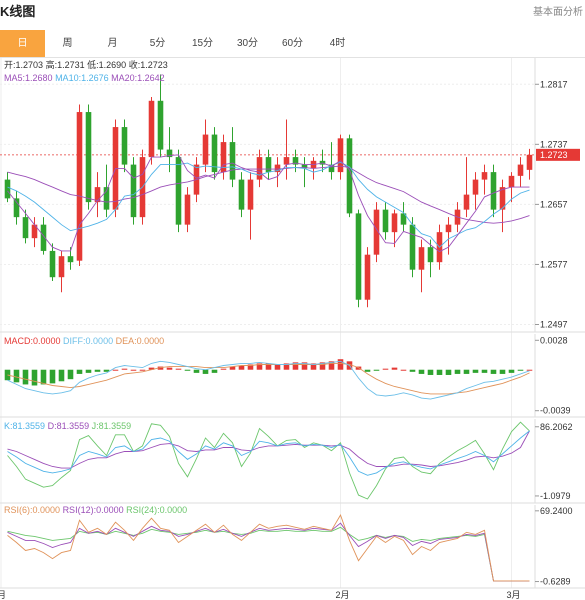 This screenshot has height=600, width=585. I want to click on tab-0: 日, so click(22, 43).